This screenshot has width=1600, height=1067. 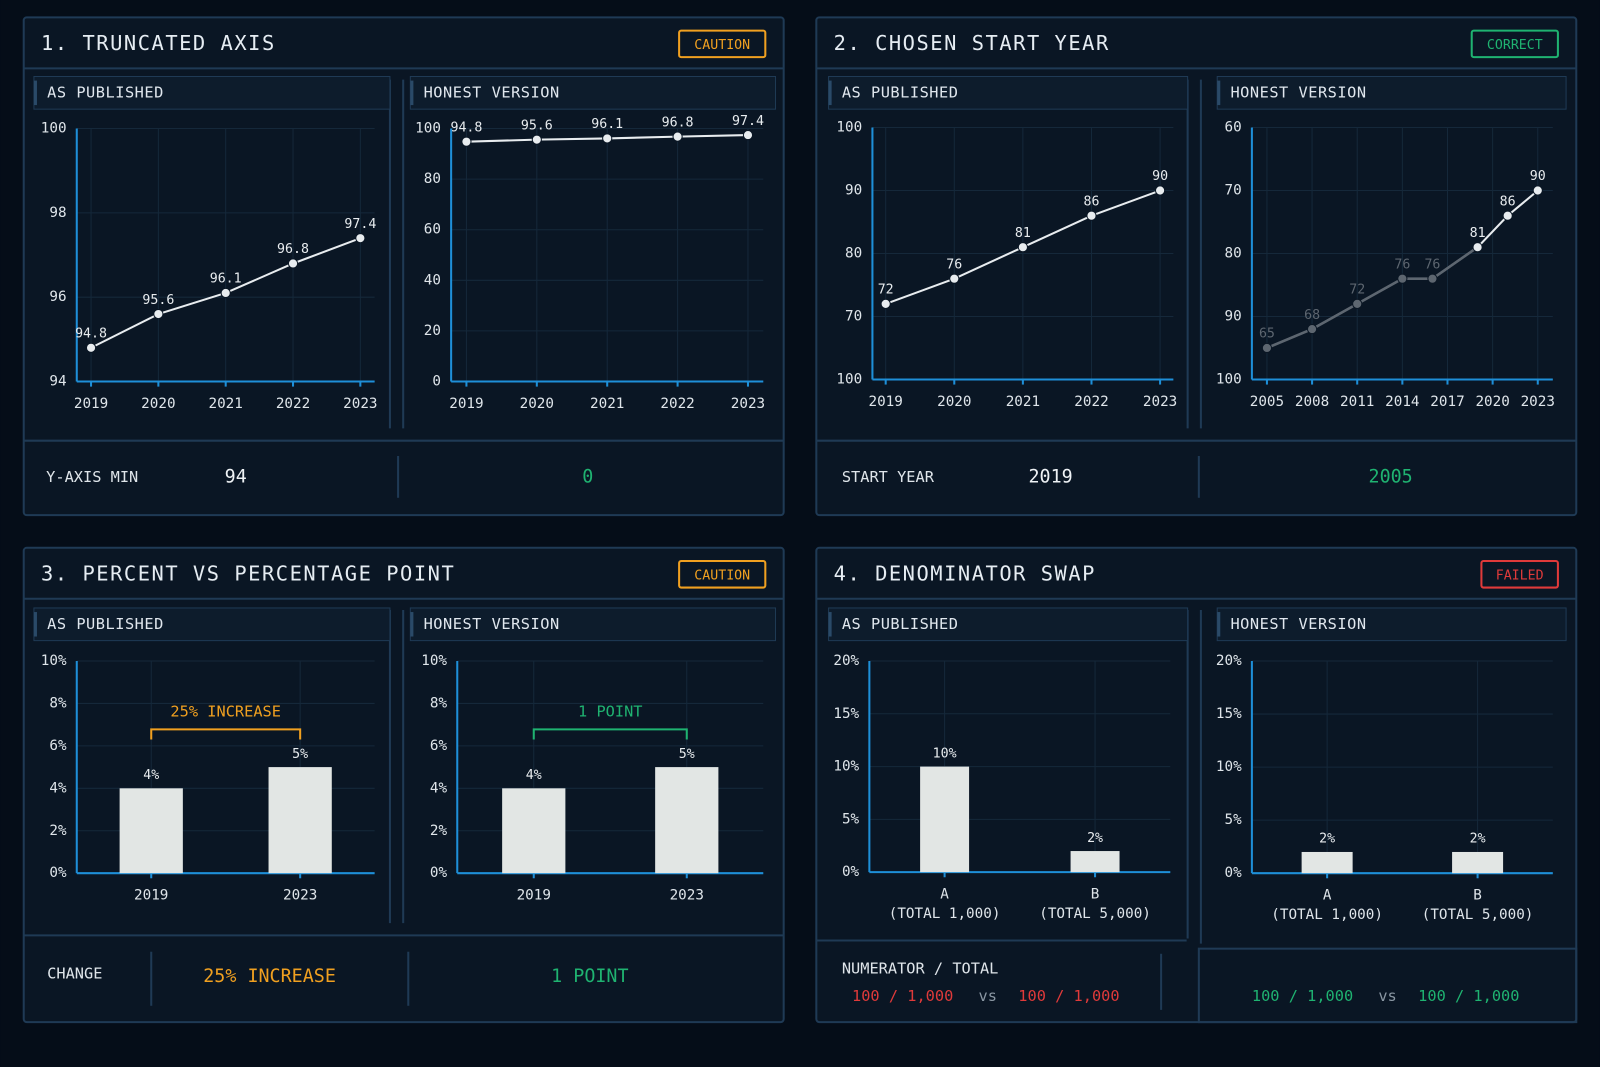 What do you see at coordinates (589, 976) in the screenshot?
I see `footer-honest: 1 POINT` at bounding box center [589, 976].